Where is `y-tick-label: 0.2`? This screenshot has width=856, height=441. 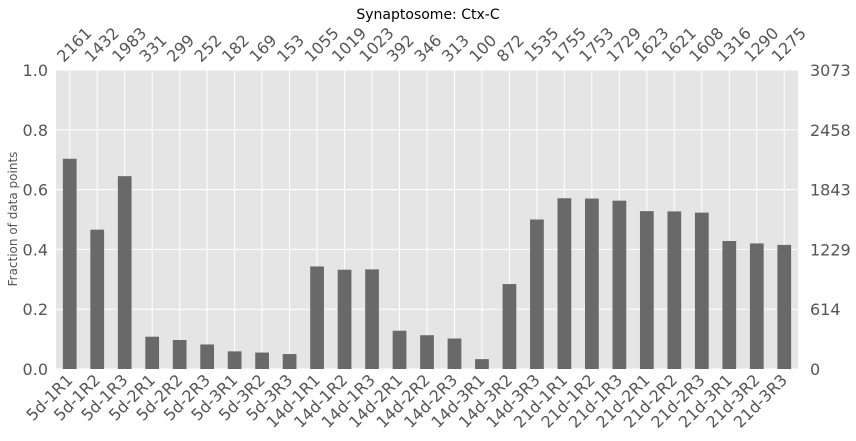 y-tick-label: 0.2 is located at coordinates (35, 309).